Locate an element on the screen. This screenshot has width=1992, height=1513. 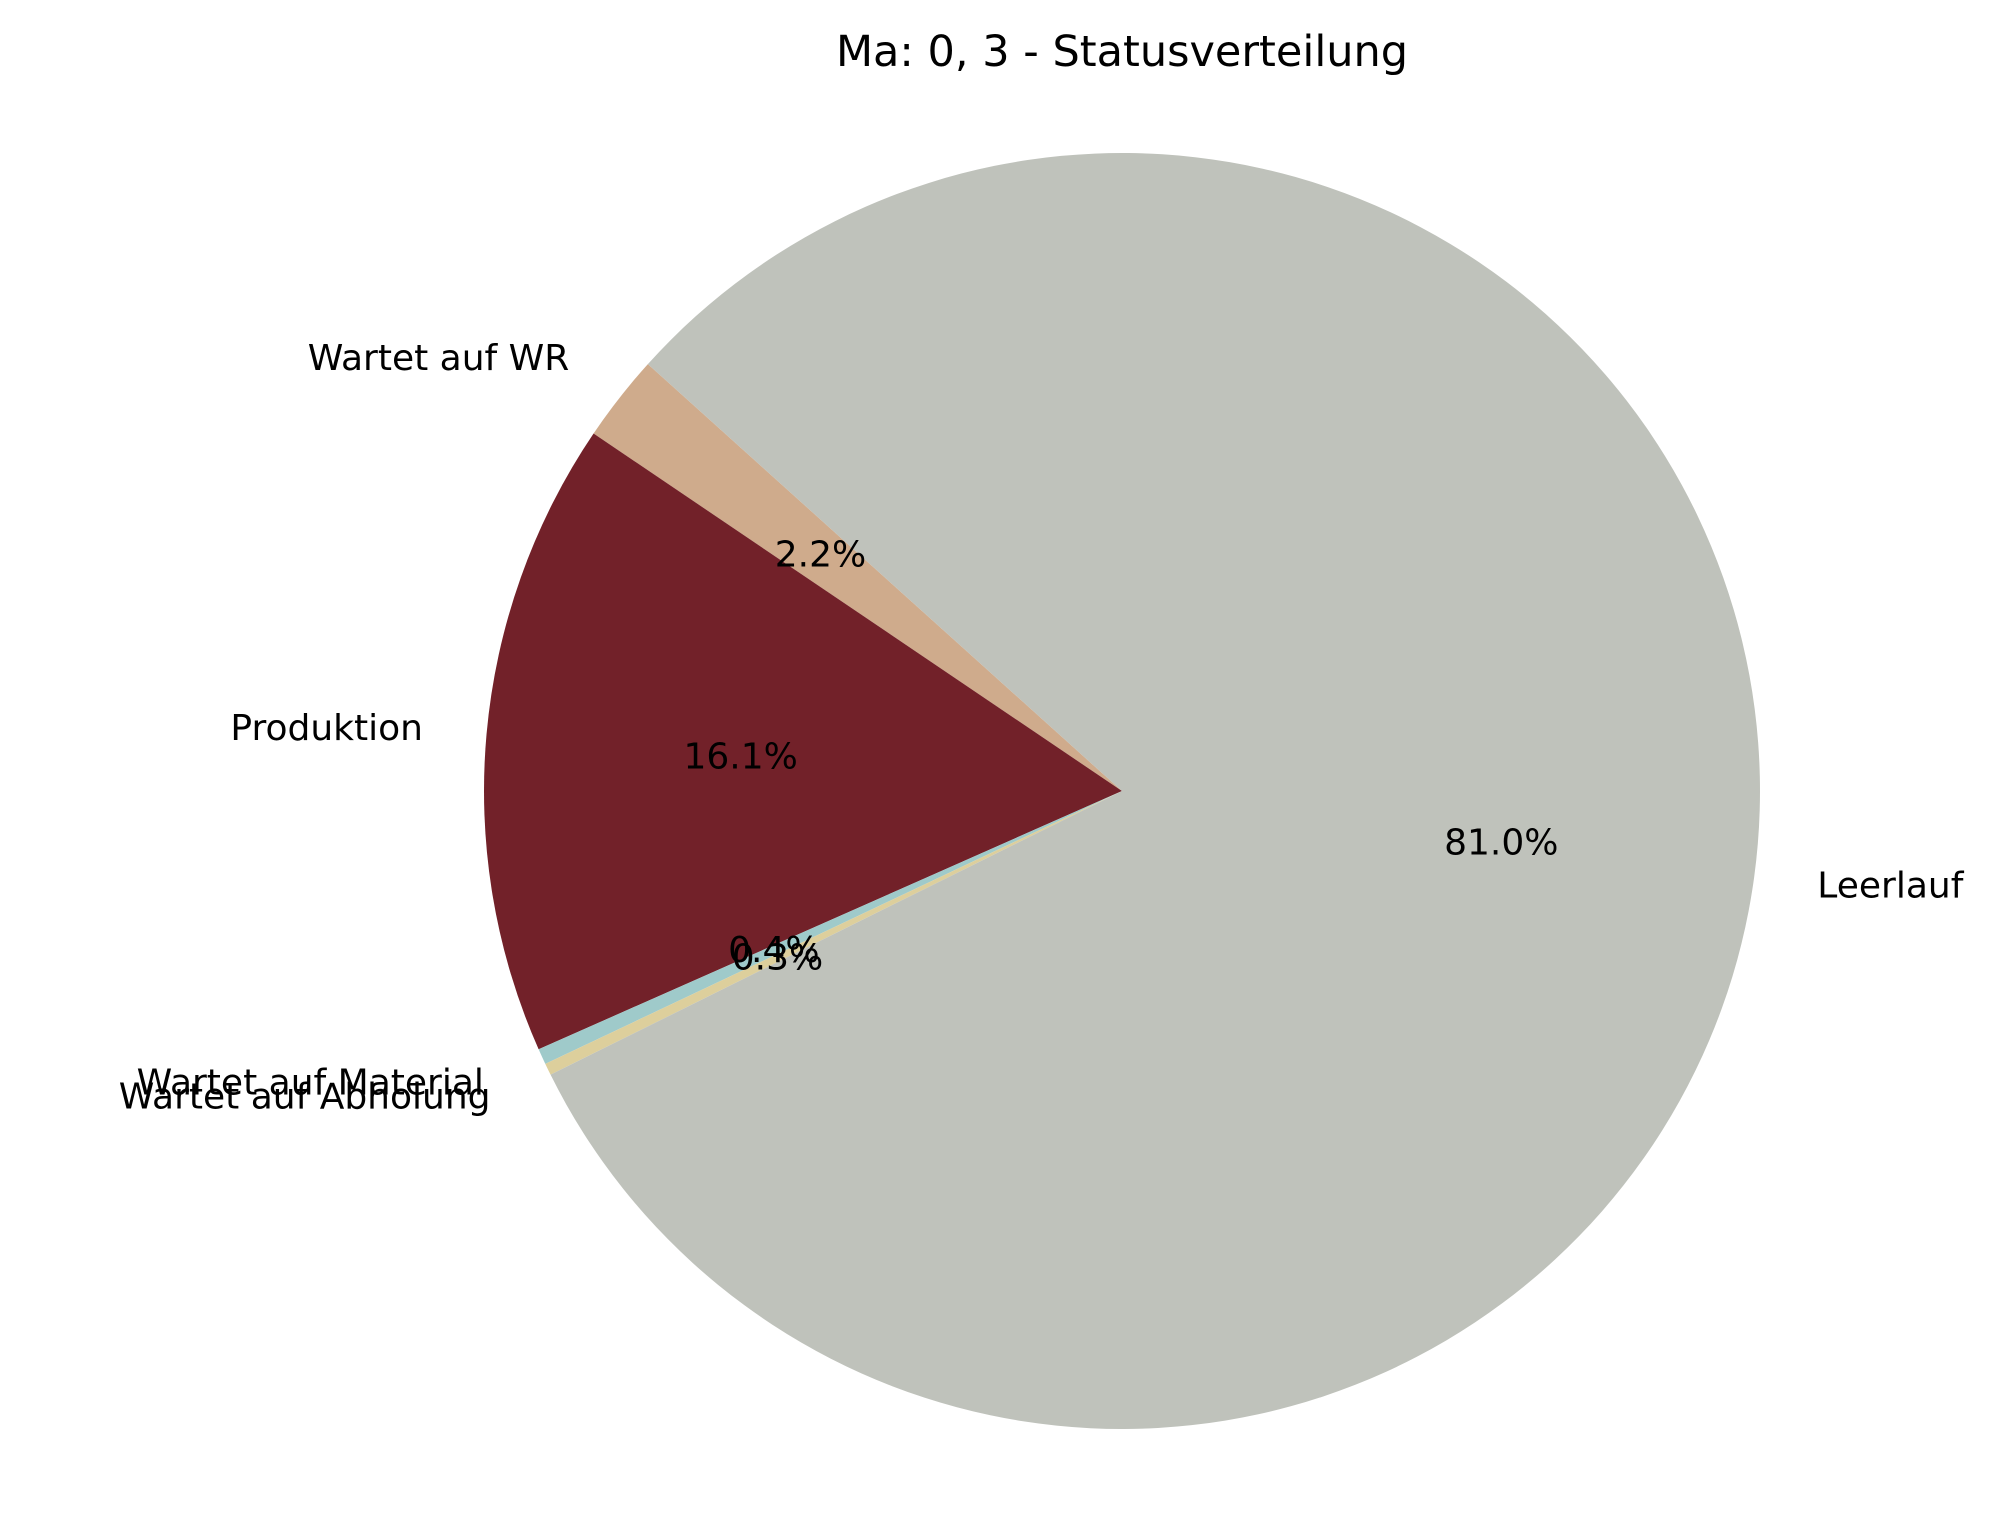
slice-label-wartet-auf-abholung: Wartet auf Abholung is located at coordinates (305, 1097).